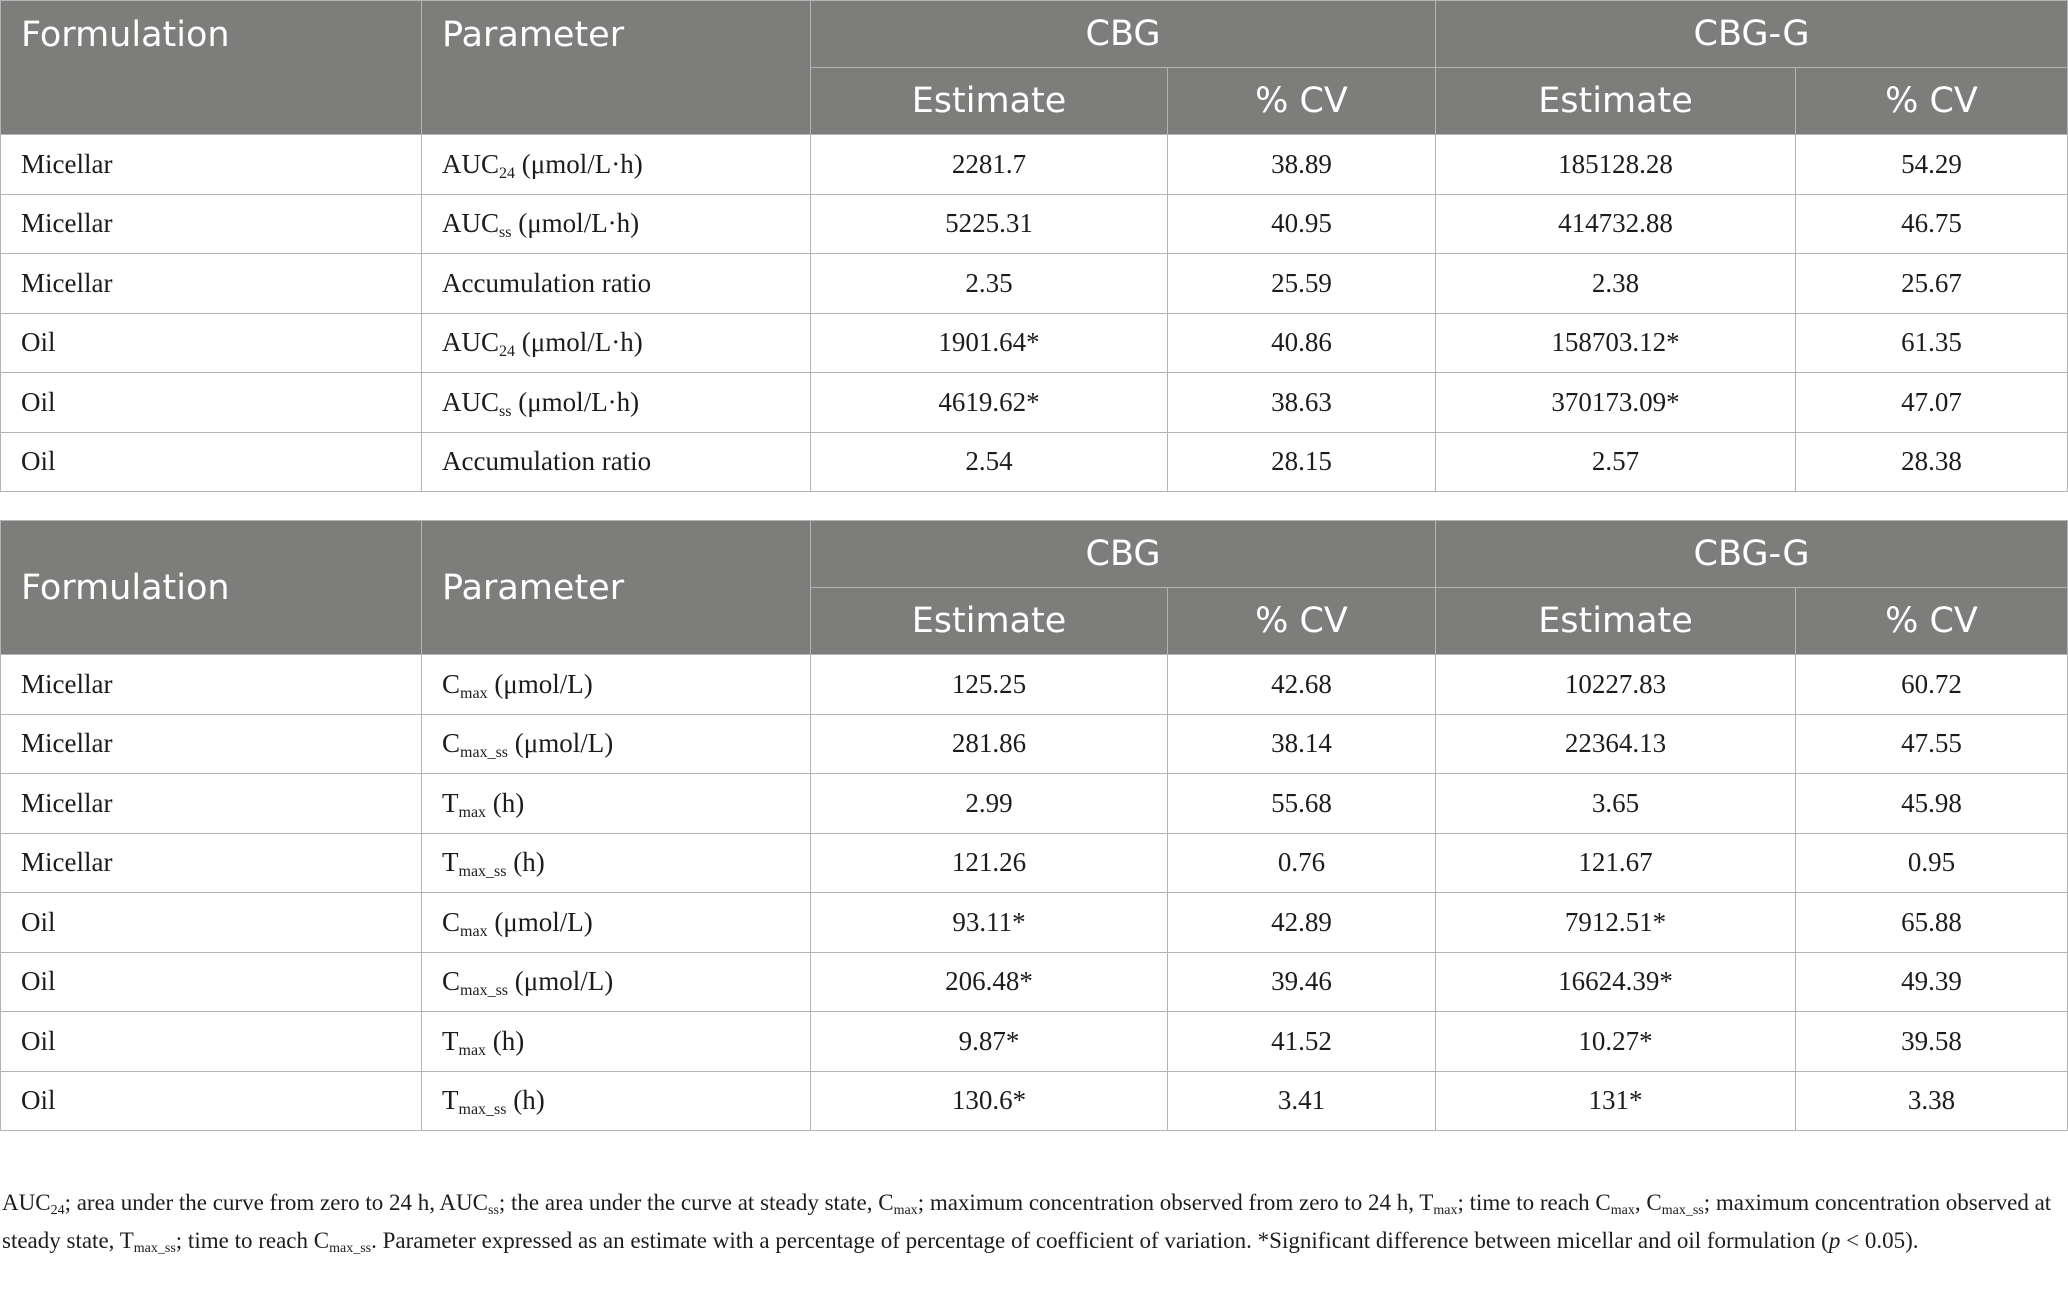 This screenshot has width=2068, height=1301. What do you see at coordinates (989, 402) in the screenshot?
I see `cbg-estimate-cell: 4619.62*` at bounding box center [989, 402].